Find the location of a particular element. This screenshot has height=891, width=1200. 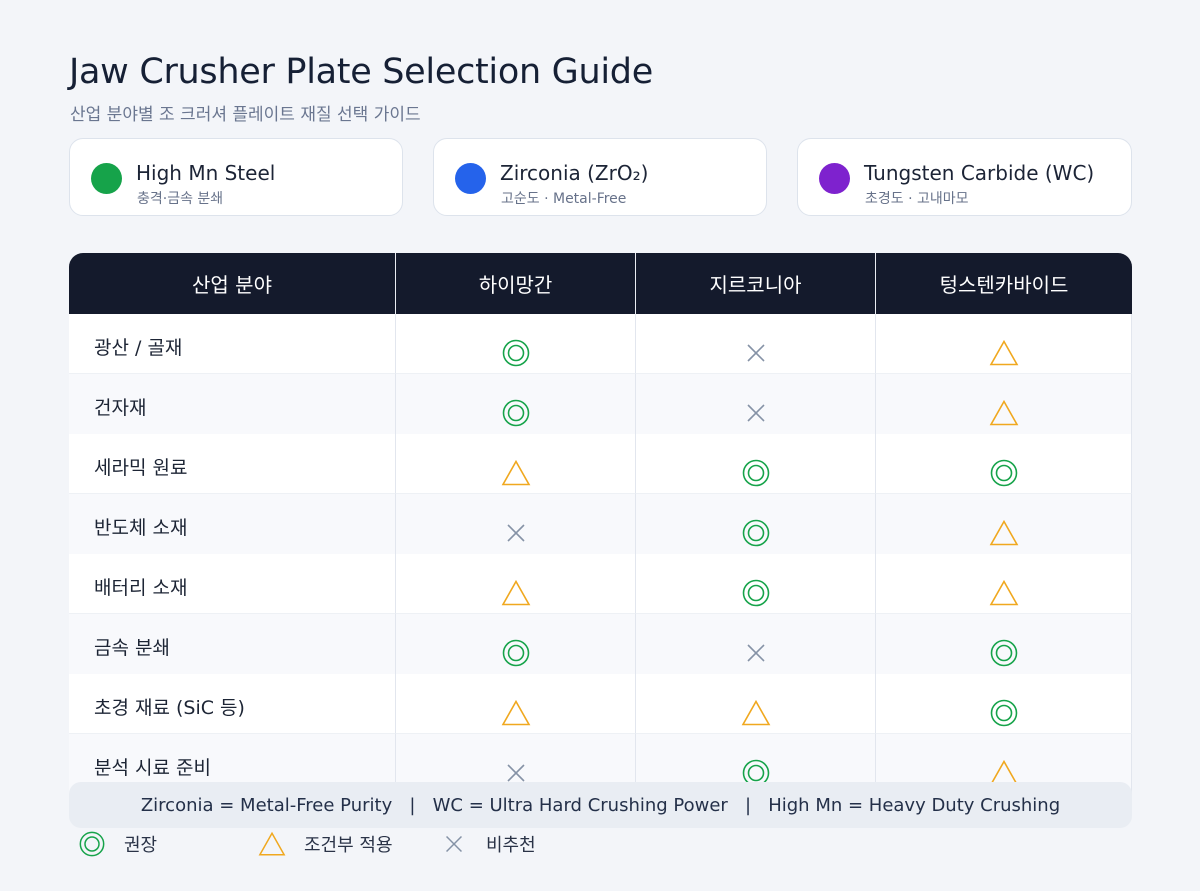

table-row: 건자재 is located at coordinates (600, 404).